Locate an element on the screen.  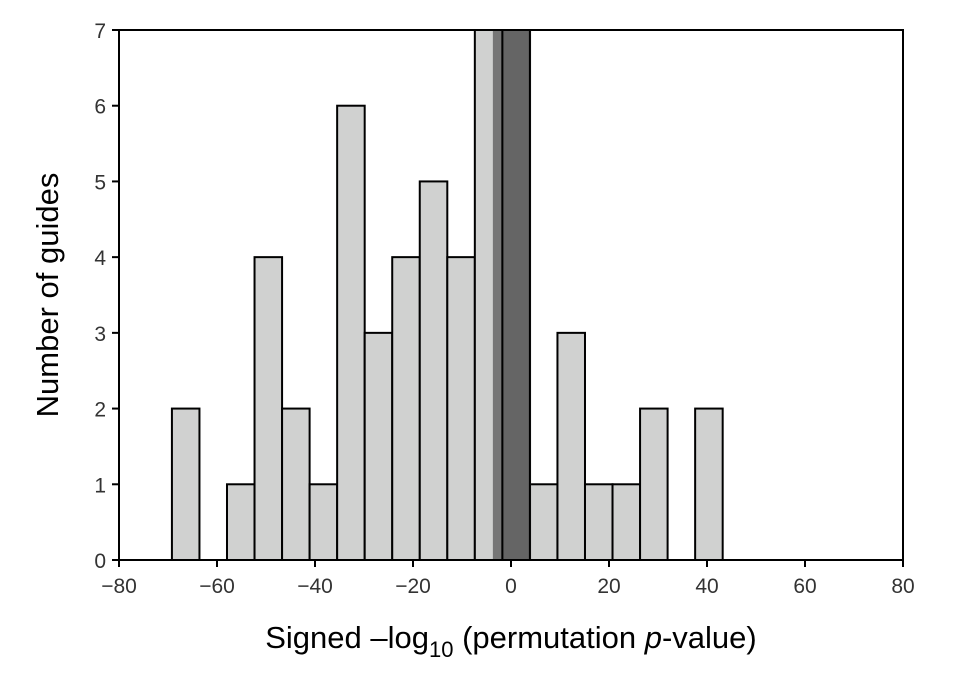
x-tick-label: −80 is located at coordinates (119, 586).